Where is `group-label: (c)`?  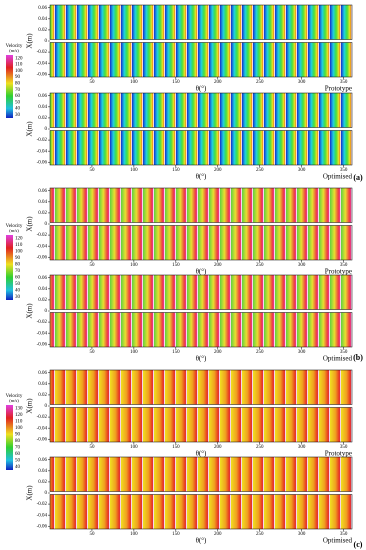 group-label: (c) is located at coordinates (358, 544).